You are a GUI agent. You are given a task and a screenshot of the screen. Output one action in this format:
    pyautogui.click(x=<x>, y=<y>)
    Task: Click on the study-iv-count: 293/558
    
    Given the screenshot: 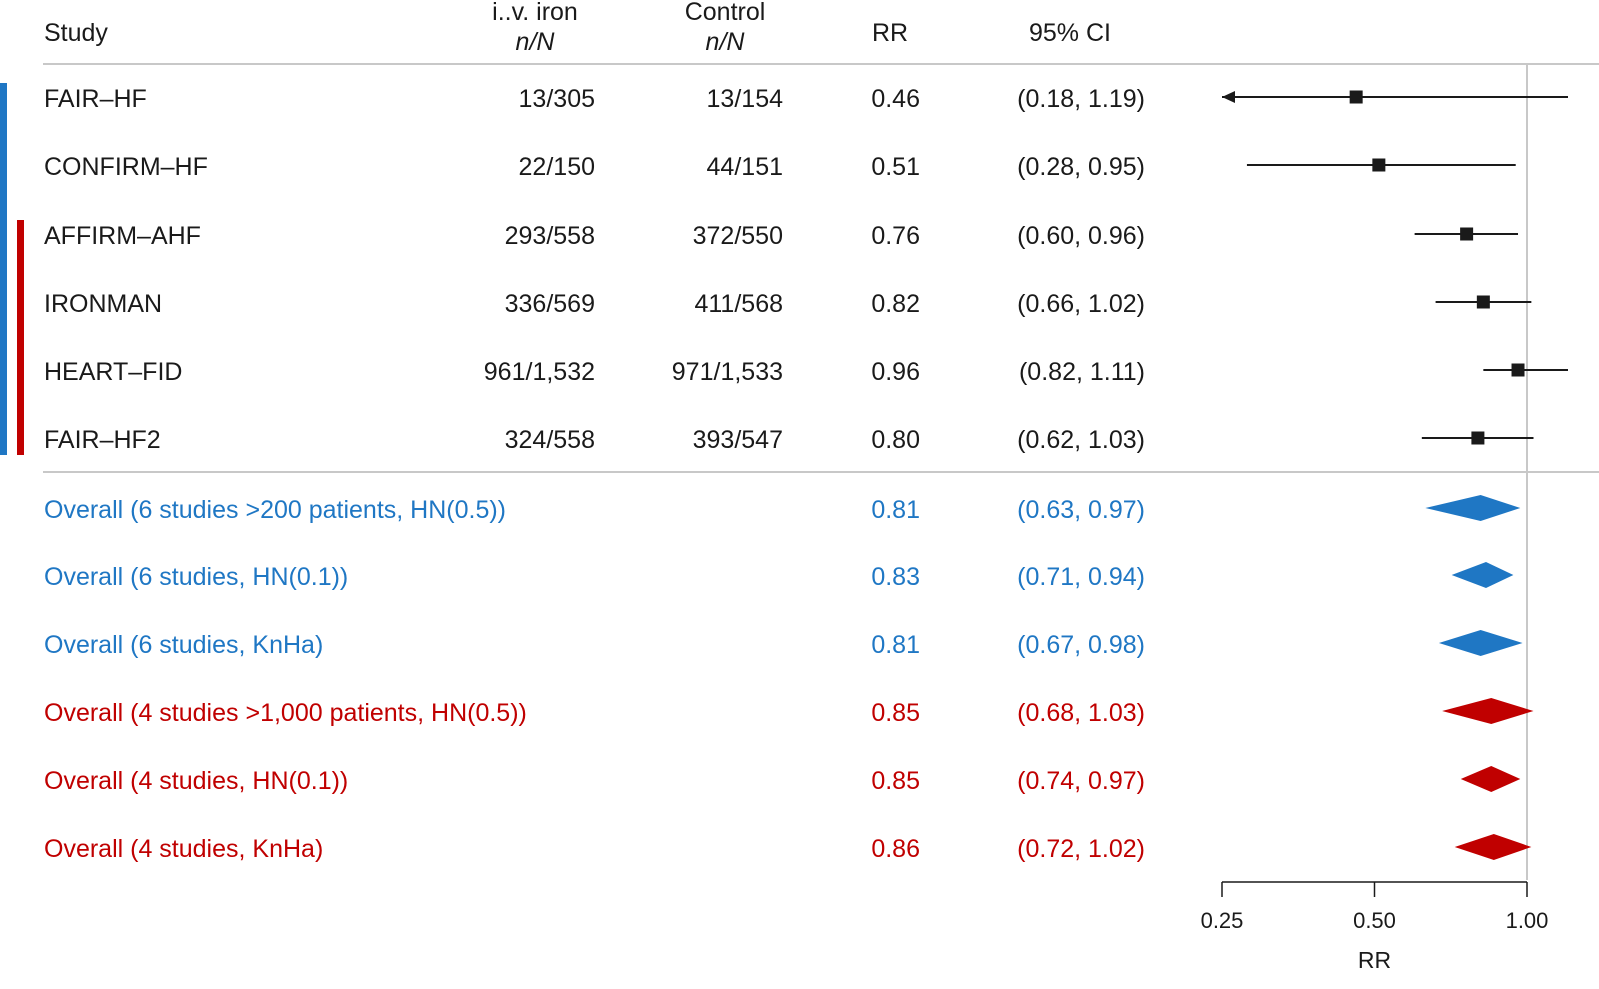 What is the action you would take?
    pyautogui.click(x=549, y=236)
    